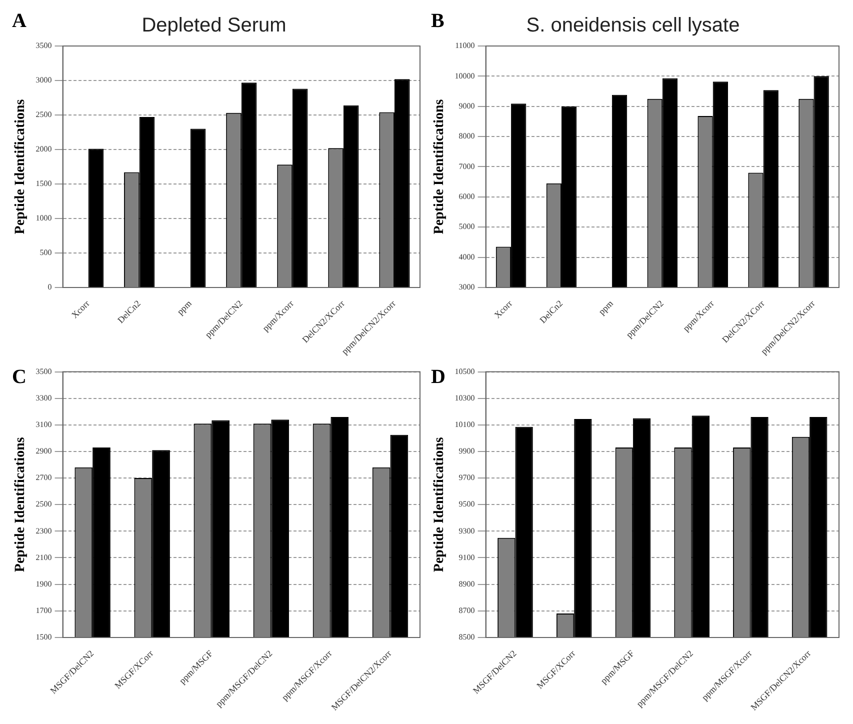 Image resolution: width=853 pixels, height=724 pixels. What do you see at coordinates (633, 25) in the screenshot?
I see `chart-title: S. oneidensis cell lysate` at bounding box center [633, 25].